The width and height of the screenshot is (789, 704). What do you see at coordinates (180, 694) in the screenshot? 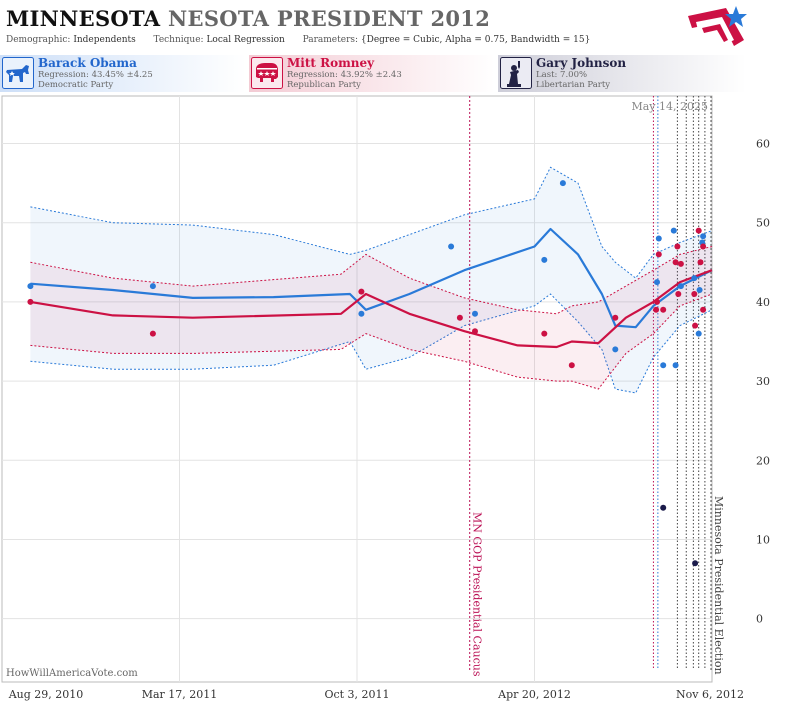
I see `x-tick-label: Mar 17, 2011` at bounding box center [180, 694].